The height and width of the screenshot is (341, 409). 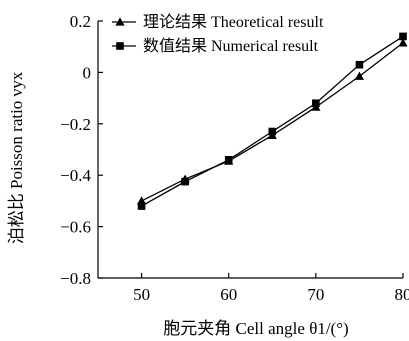 I want to click on y-tick-label: 0, so click(x=87, y=72).